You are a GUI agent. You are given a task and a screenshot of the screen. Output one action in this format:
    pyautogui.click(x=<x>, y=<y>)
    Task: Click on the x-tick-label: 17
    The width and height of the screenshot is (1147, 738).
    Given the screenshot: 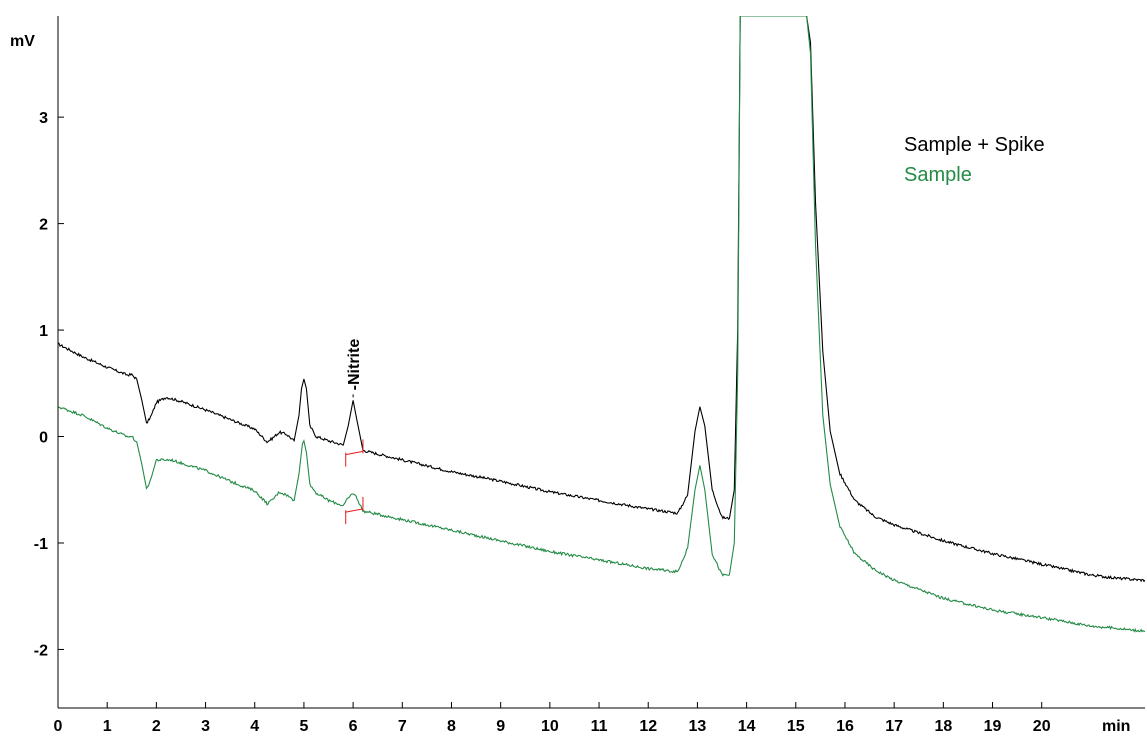 What is the action you would take?
    pyautogui.click(x=894, y=726)
    